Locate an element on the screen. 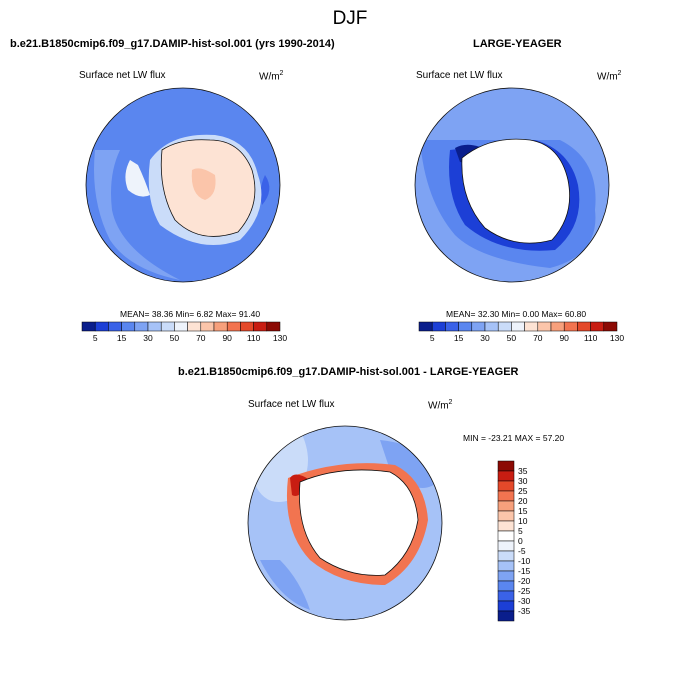 This screenshot has width=700, height=700. diff-colorbar-tick-label: -20 is located at coordinates (524, 581).